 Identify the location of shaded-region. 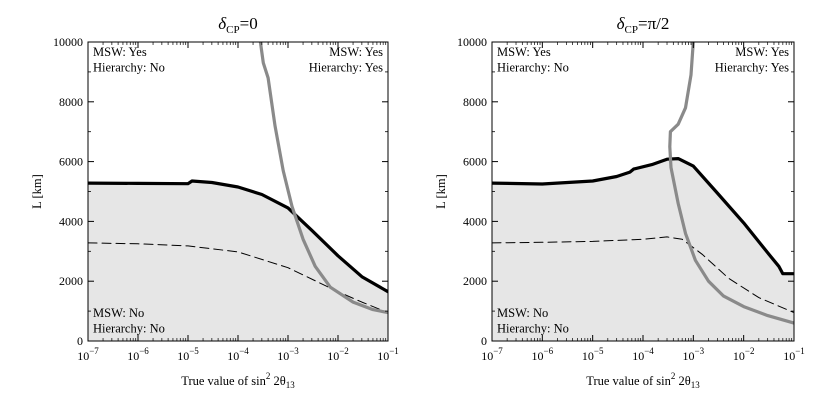
(238, 261).